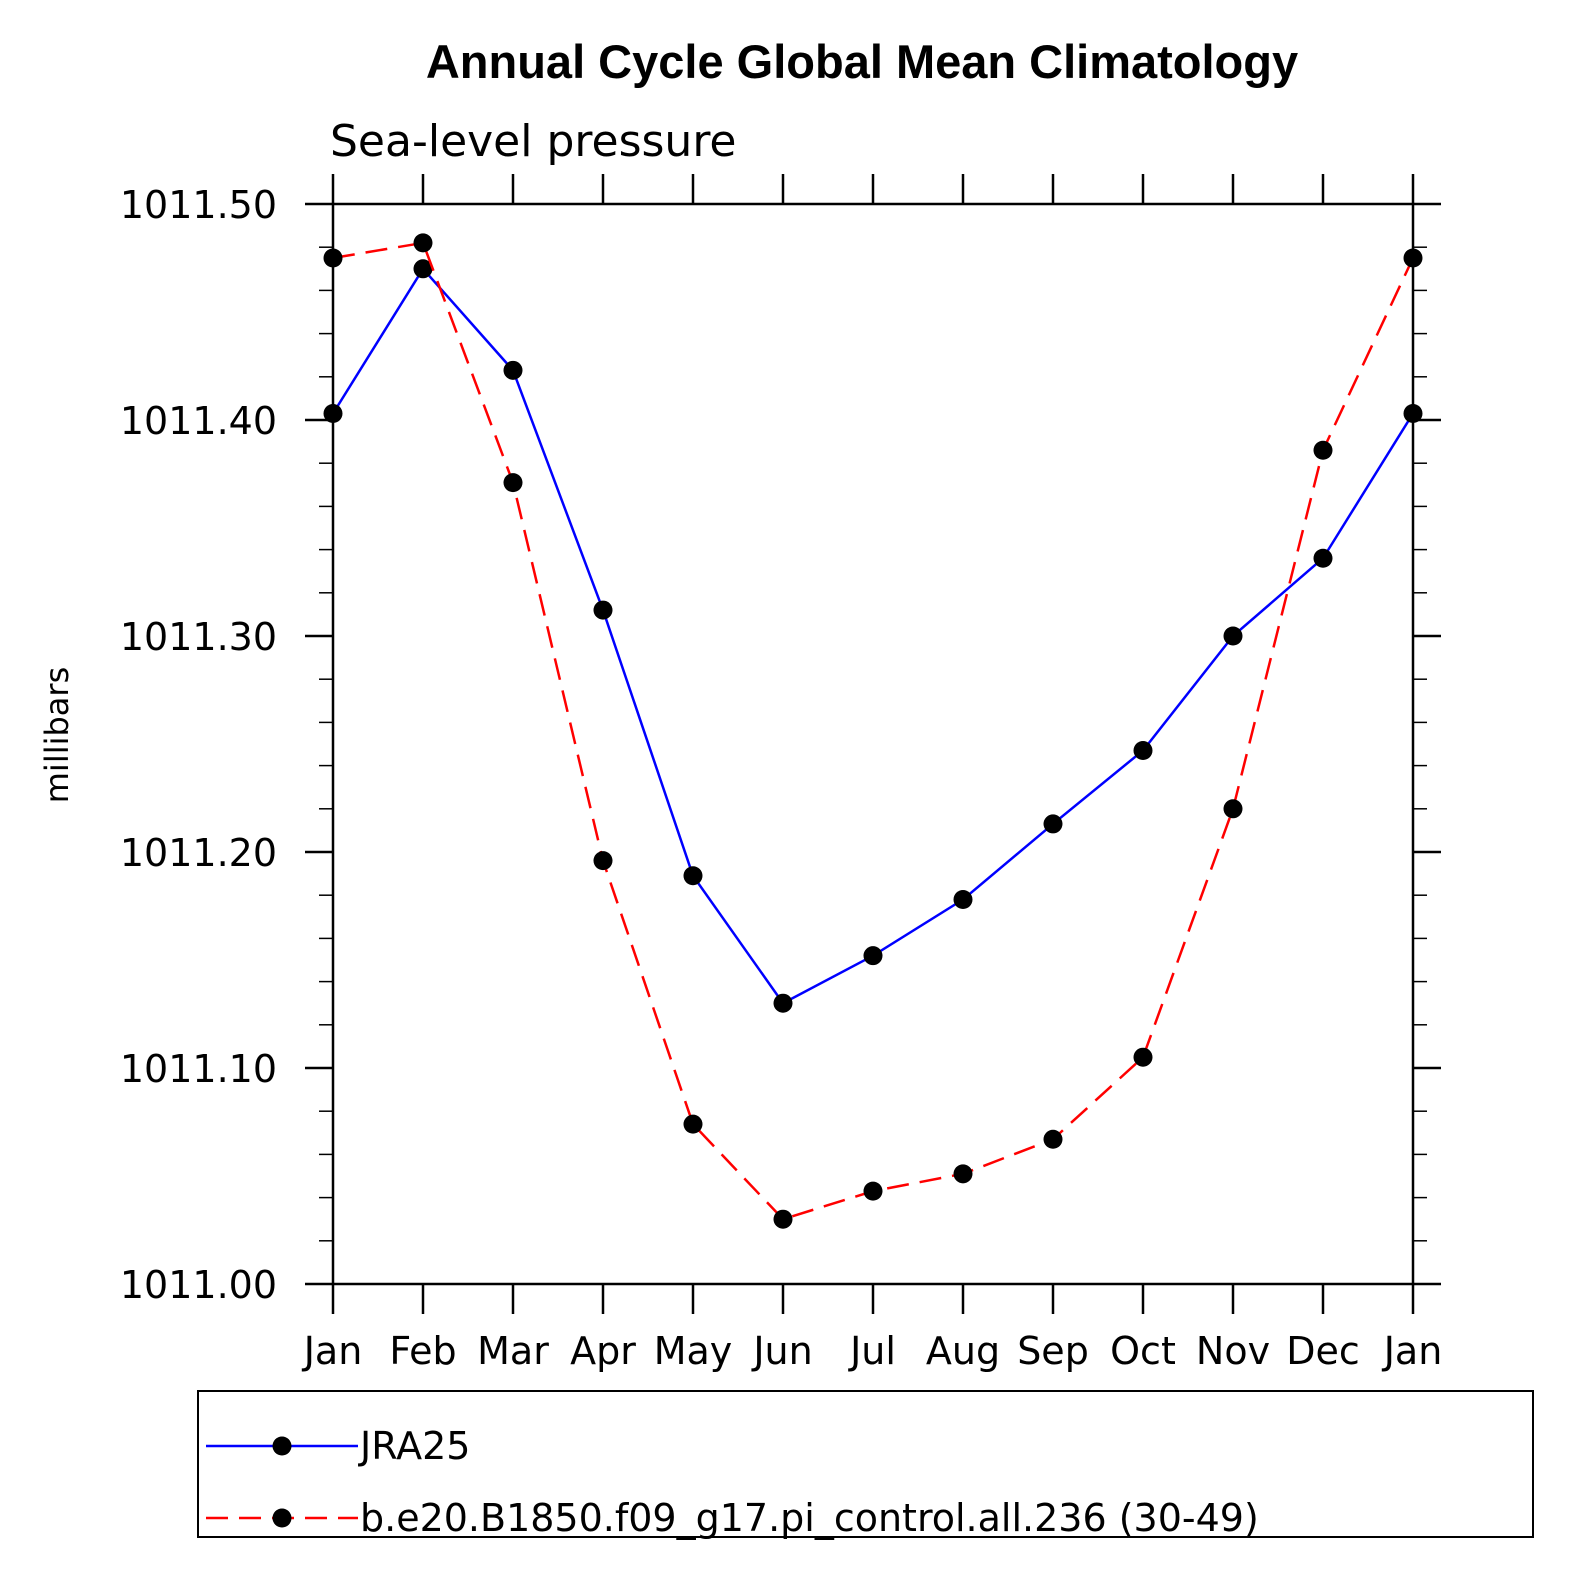  What do you see at coordinates (1323, 1351) in the screenshot?
I see `x-tick-label: Dec` at bounding box center [1323, 1351].